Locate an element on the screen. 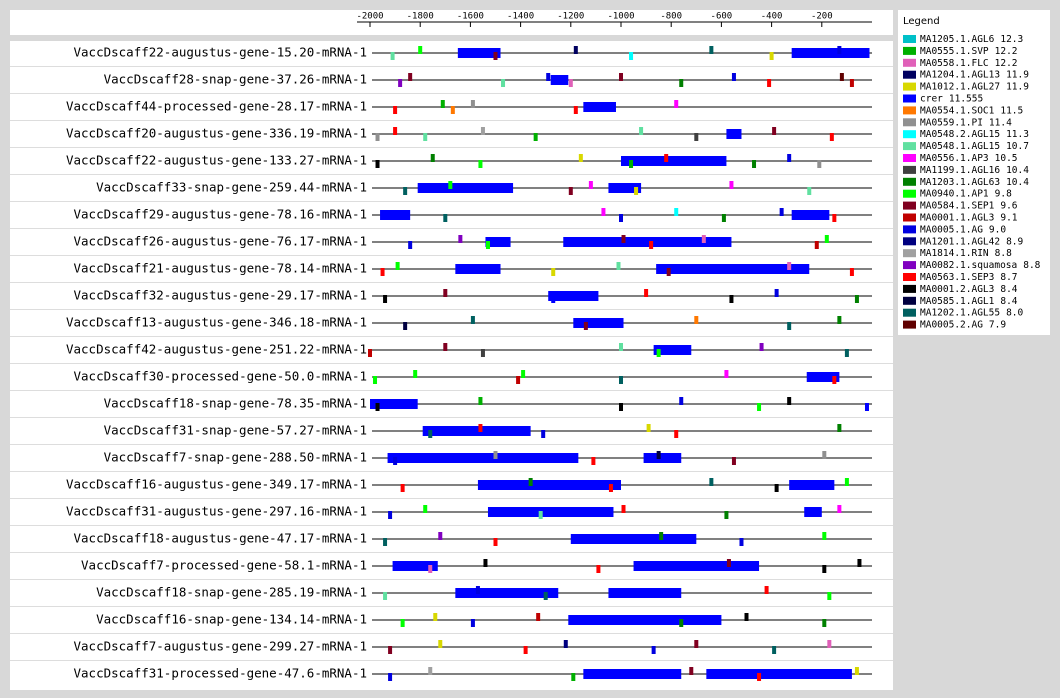 The height and width of the screenshot is (698, 1060). legend-label: MA0005.2.AG 7.9 is located at coordinates (963, 324).